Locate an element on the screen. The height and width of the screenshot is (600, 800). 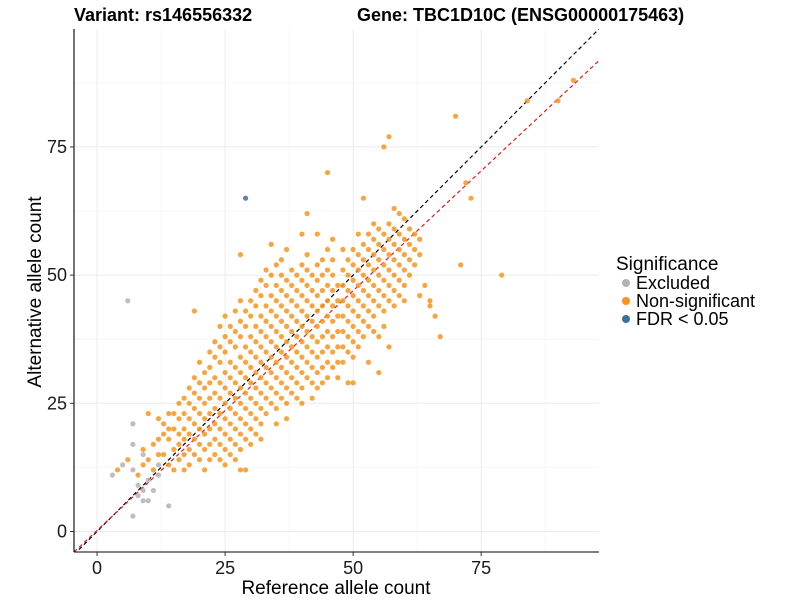
chart-title-gene: Gene: TBC1D10C (ENSG00000175463) is located at coordinates (520, 15).